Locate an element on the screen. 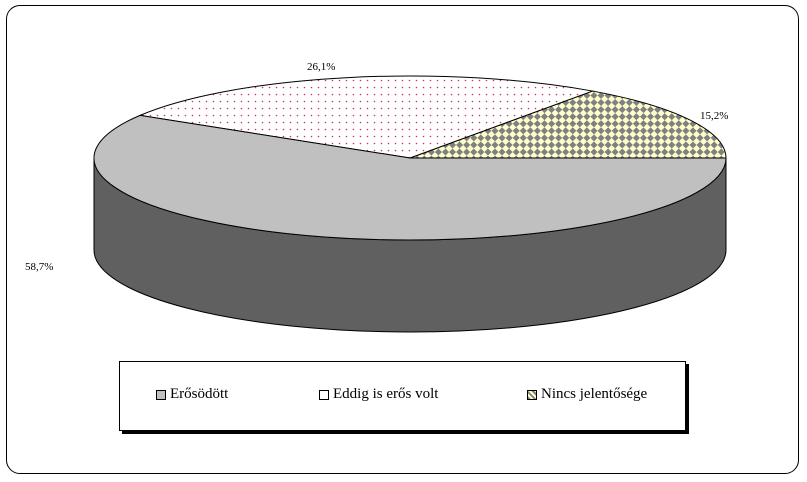 This screenshot has width=807, height=482. legend-swatch-dotted is located at coordinates (324, 394).